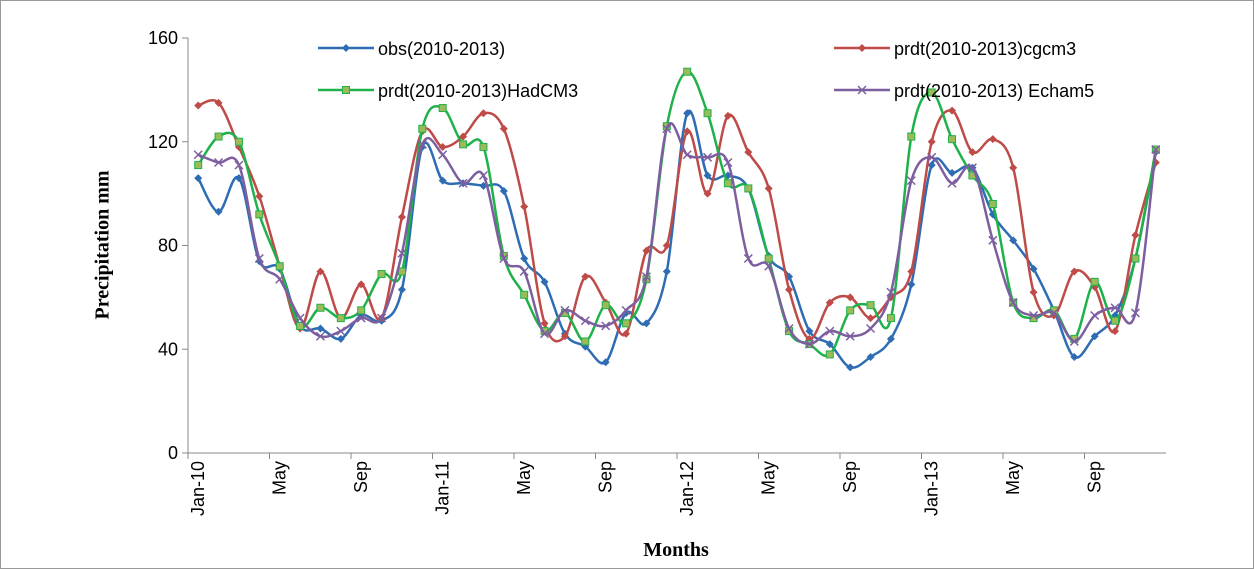 The height and width of the screenshot is (569, 1254). What do you see at coordinates (443, 488) in the screenshot?
I see `x-tick-label: Jan-11` at bounding box center [443, 488].